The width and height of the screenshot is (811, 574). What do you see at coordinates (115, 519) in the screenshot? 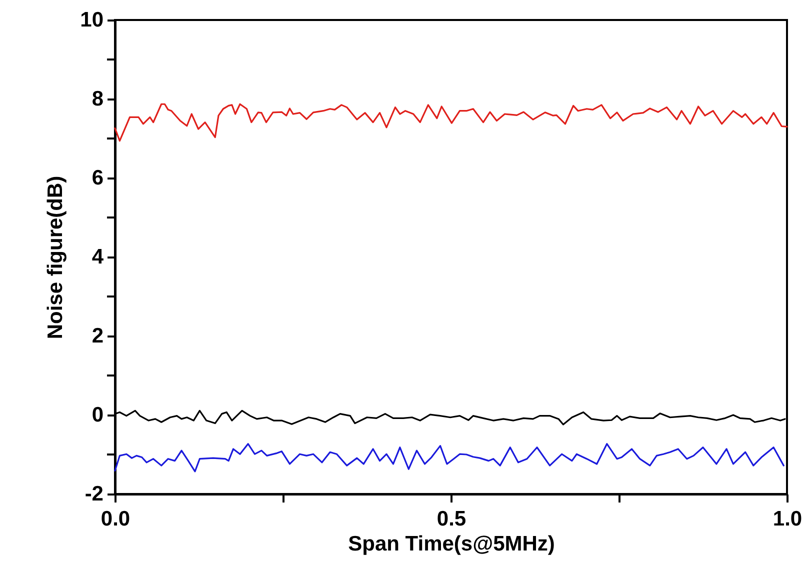
I see `x-tick-label: 0.0` at bounding box center [115, 519].